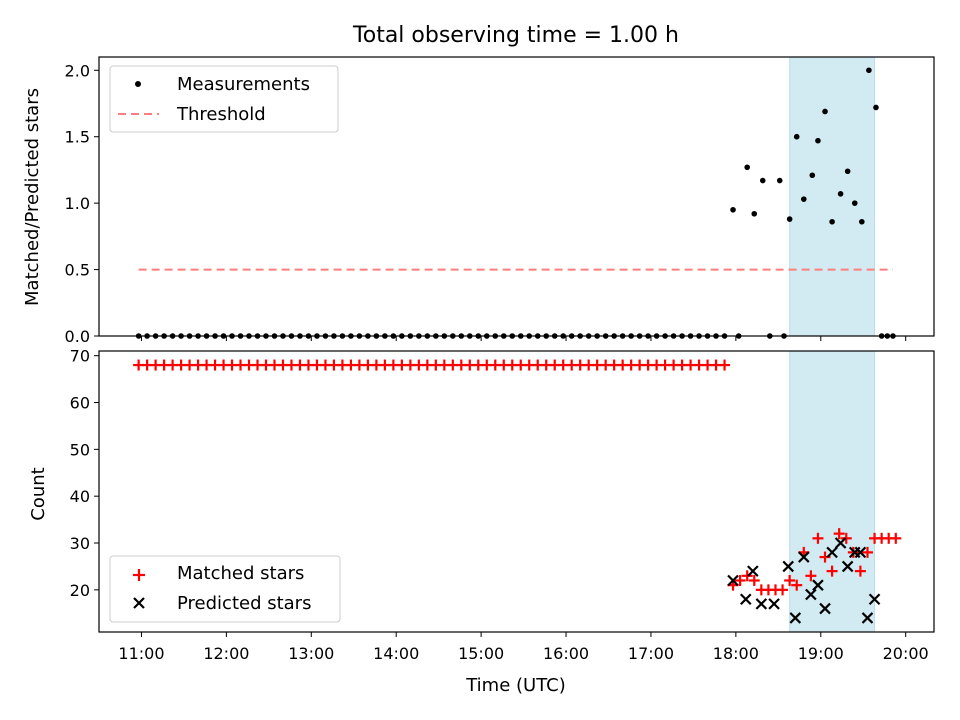  What do you see at coordinates (396, 653) in the screenshot?
I see `x-tick-label: 14:00` at bounding box center [396, 653].